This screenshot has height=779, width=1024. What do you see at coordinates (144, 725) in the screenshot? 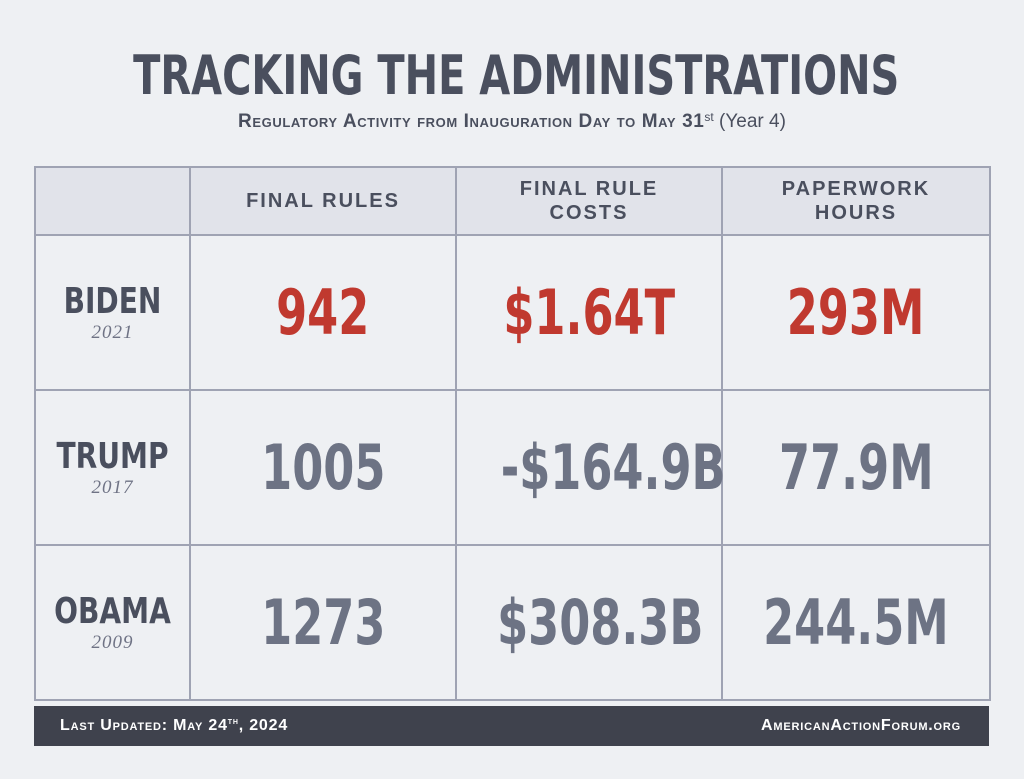
I see `last-updated-prefix: Last Updated: May 24` at bounding box center [144, 725].